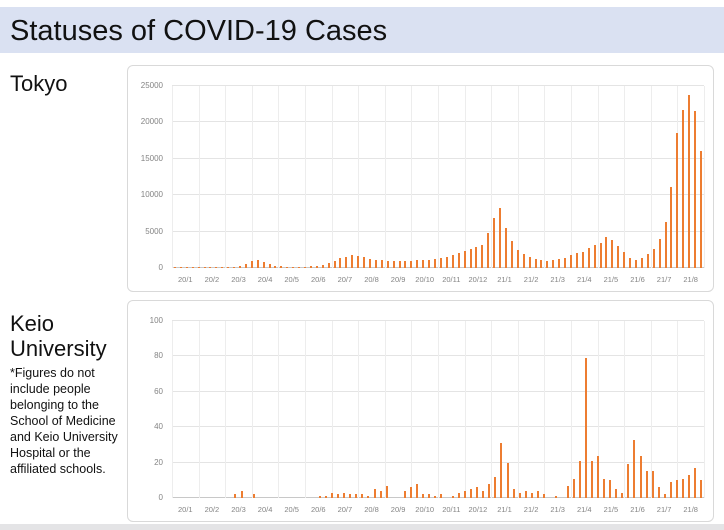  I want to click on y-tick-label: 5000, so click(154, 231).